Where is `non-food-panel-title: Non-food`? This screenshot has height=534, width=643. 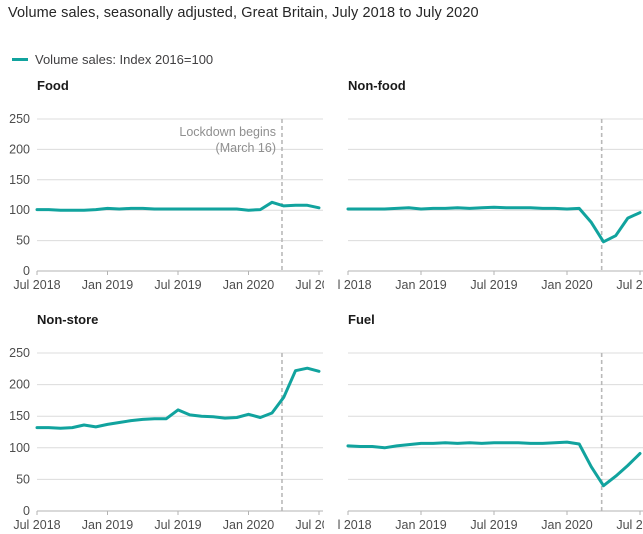 non-food-panel-title: Non-food is located at coordinates (377, 85).